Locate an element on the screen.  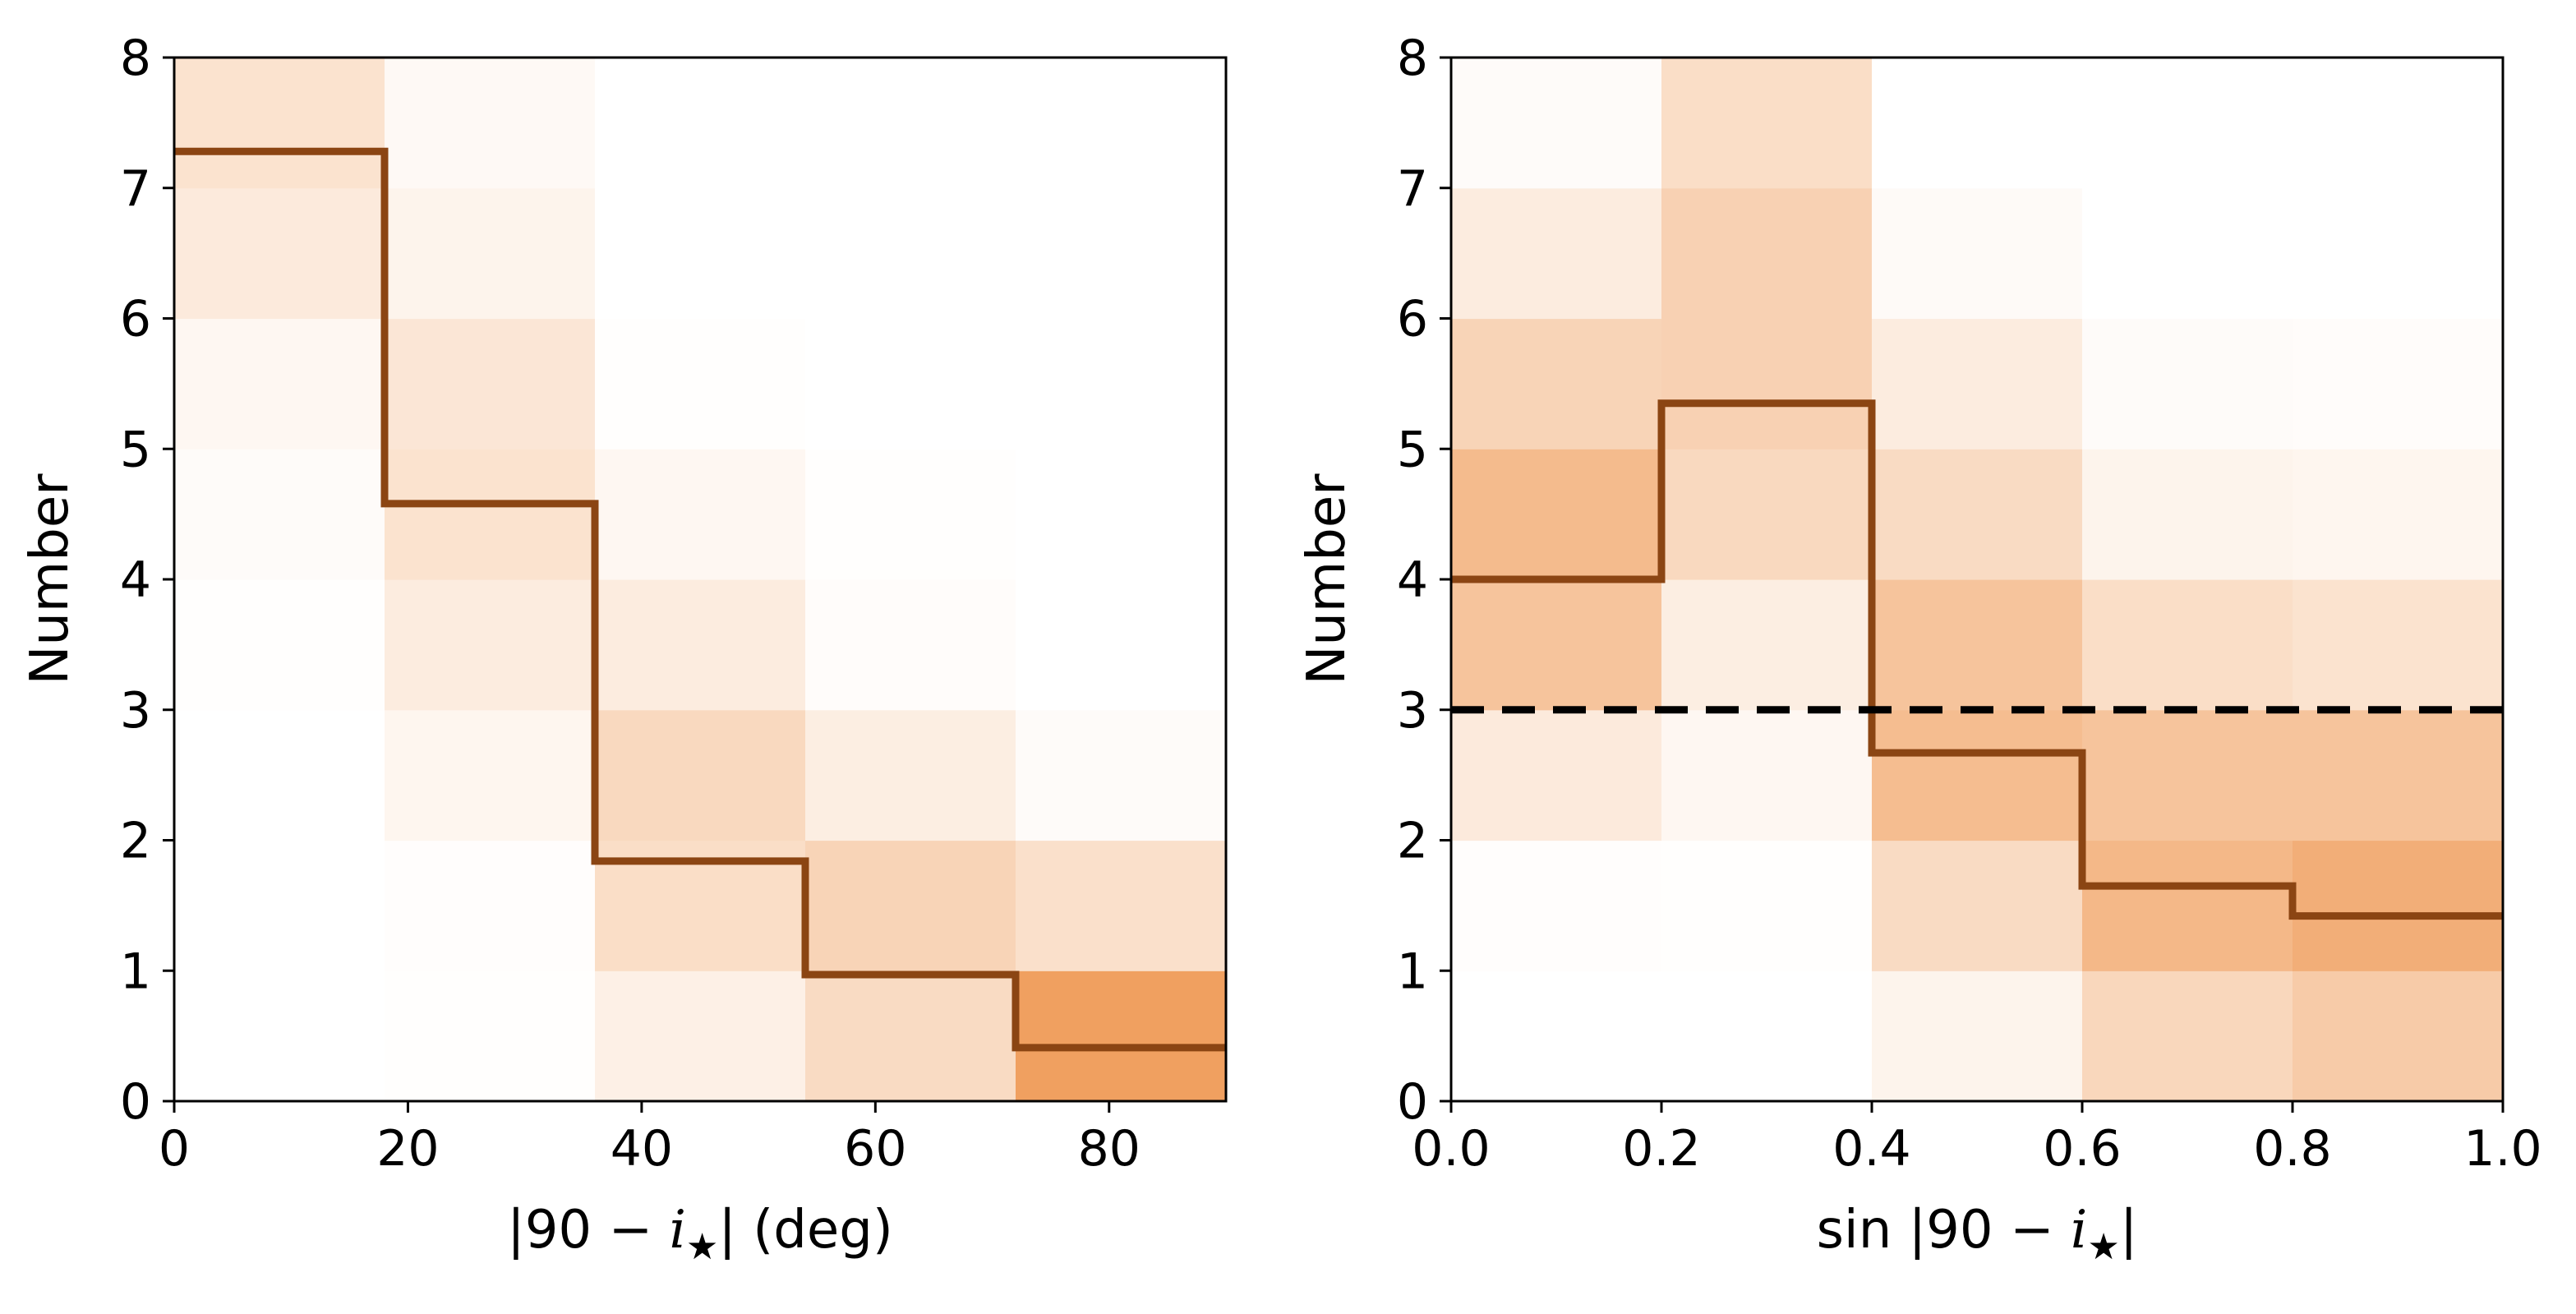
x-axis-label: |90 − i★| (deg) is located at coordinates (700, 1234).